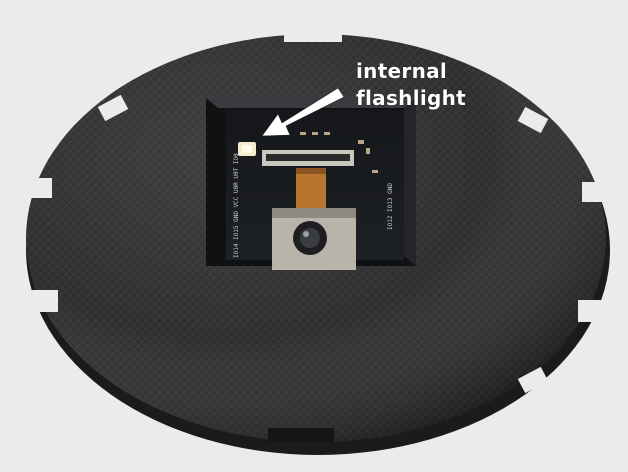  What do you see at coordinates (311, 171) in the screenshot?
I see `camera-ribbon-shade` at bounding box center [311, 171].